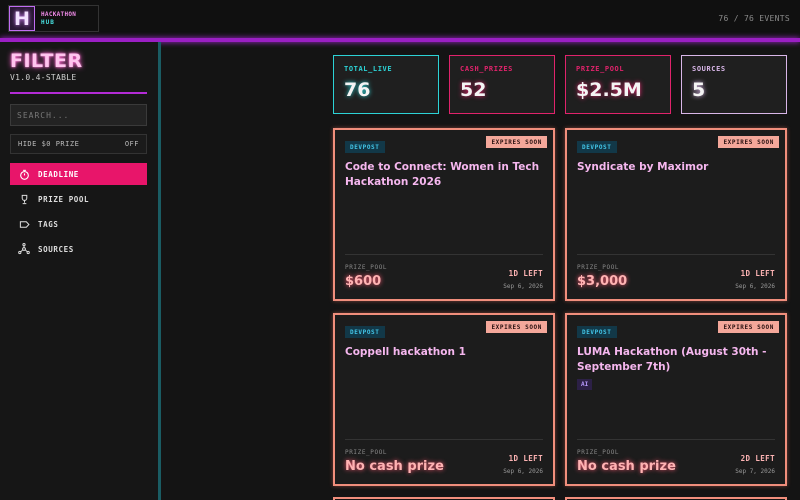  I want to click on stat-cash-prizes: CASH_PRIZES 52, so click(502, 84).